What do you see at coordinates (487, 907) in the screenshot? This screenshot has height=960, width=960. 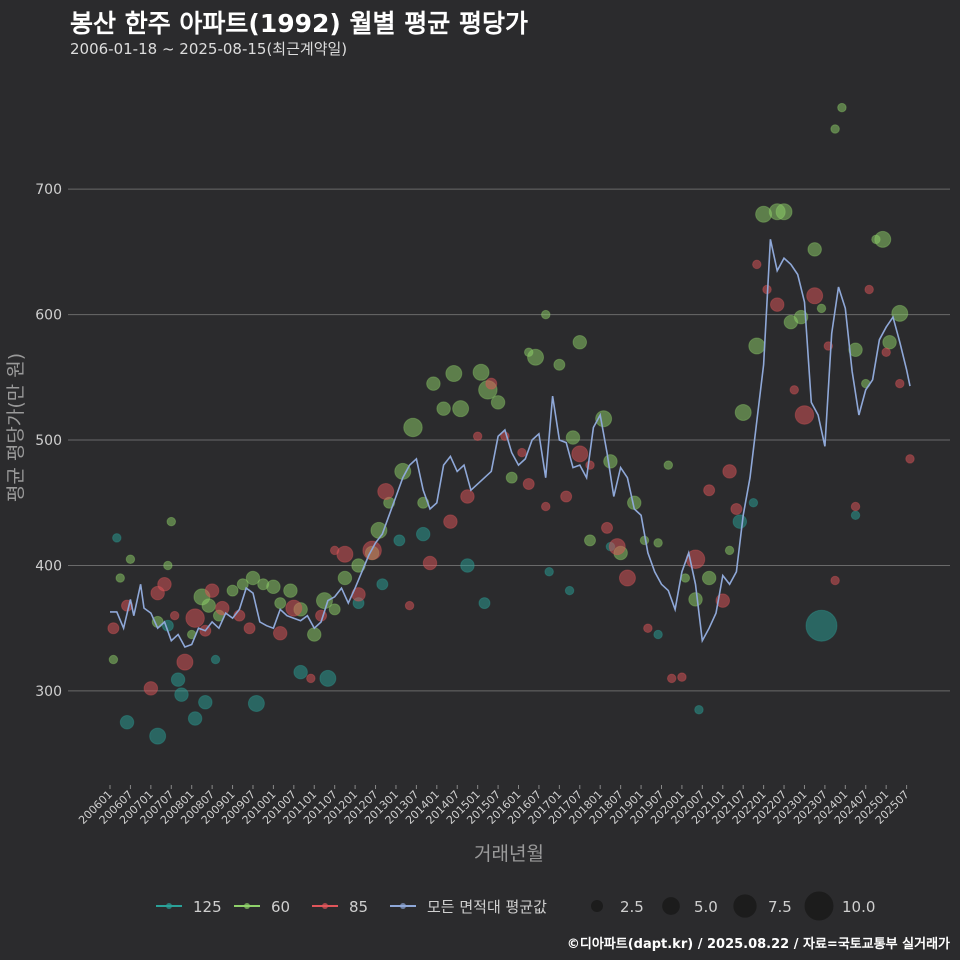 I see `legend-label: 모든 면적대 평균값` at bounding box center [487, 907].